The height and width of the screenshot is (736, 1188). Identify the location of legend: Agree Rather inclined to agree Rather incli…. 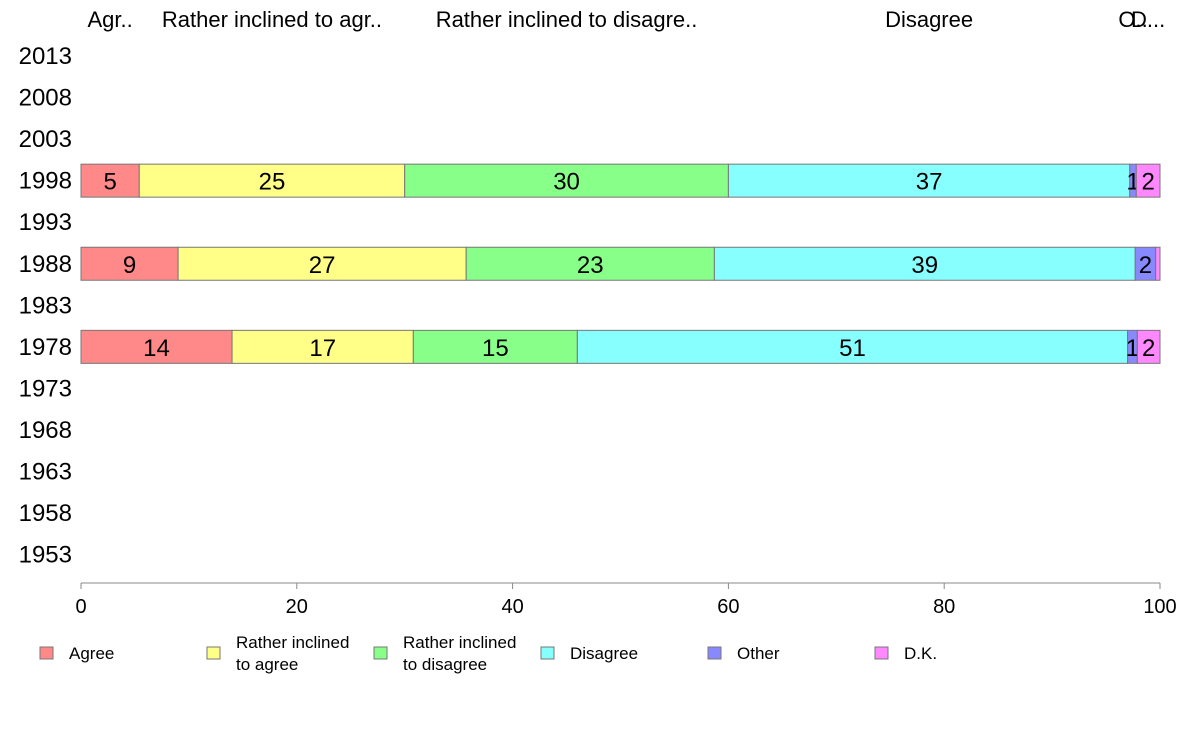
(488, 653).